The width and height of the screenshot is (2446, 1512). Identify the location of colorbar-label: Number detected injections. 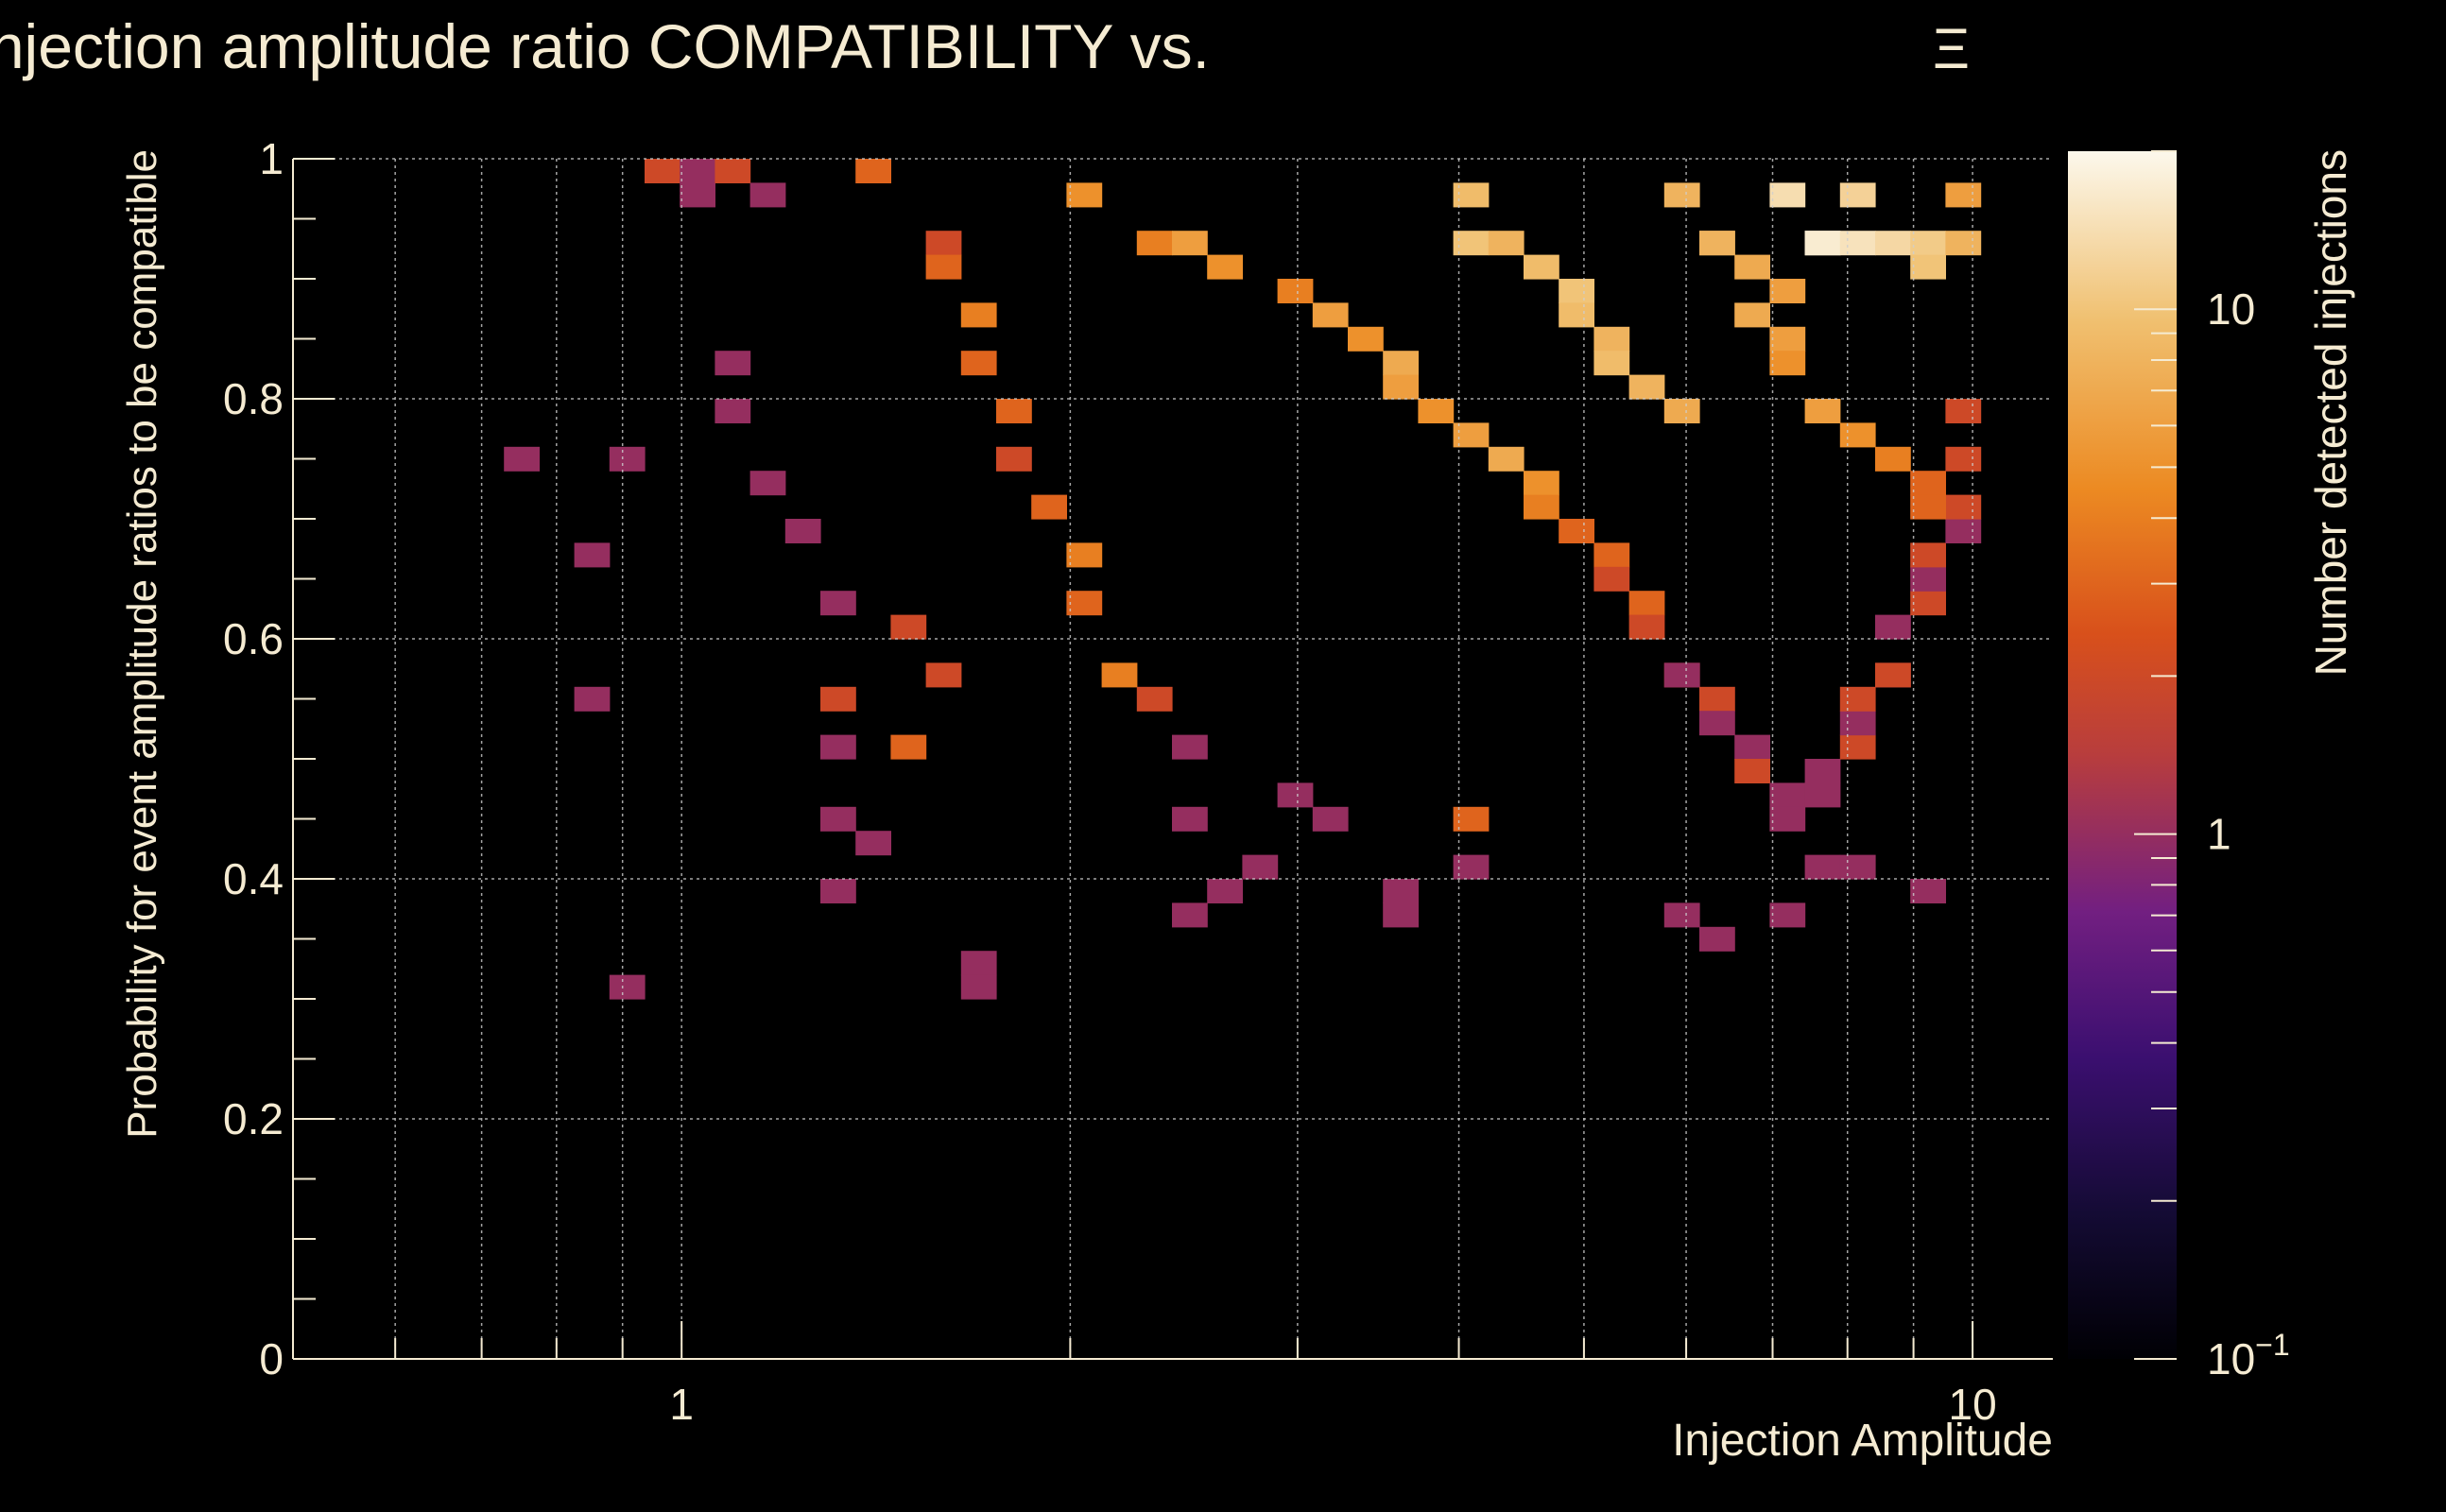
(2330, 412).